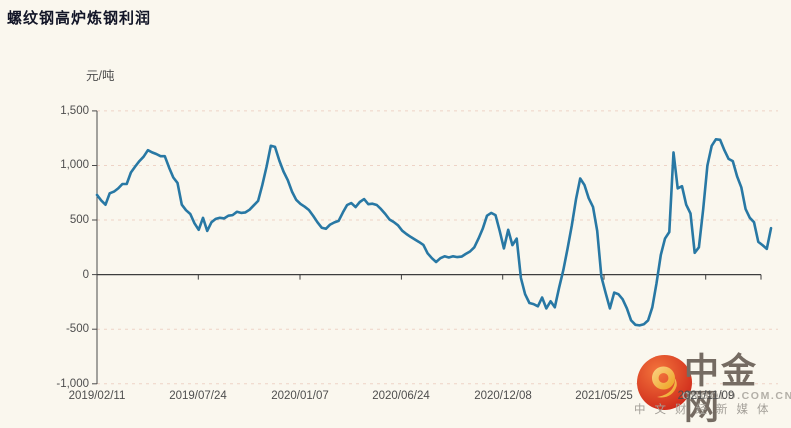 The width and height of the screenshot is (791, 428). I want to click on x-axis-label: 2020/06/24, so click(401, 396).